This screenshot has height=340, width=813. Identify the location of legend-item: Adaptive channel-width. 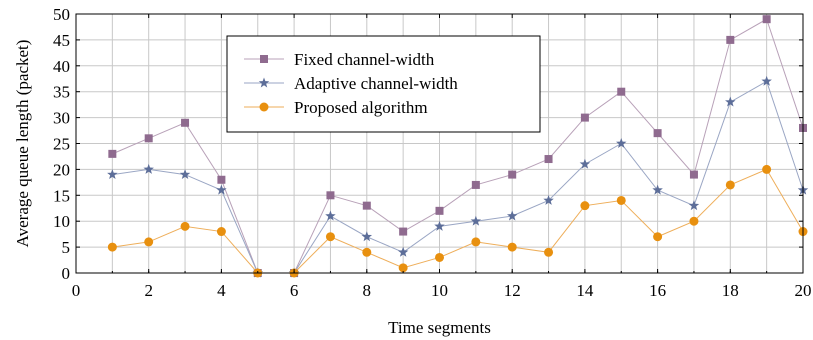
(351, 83).